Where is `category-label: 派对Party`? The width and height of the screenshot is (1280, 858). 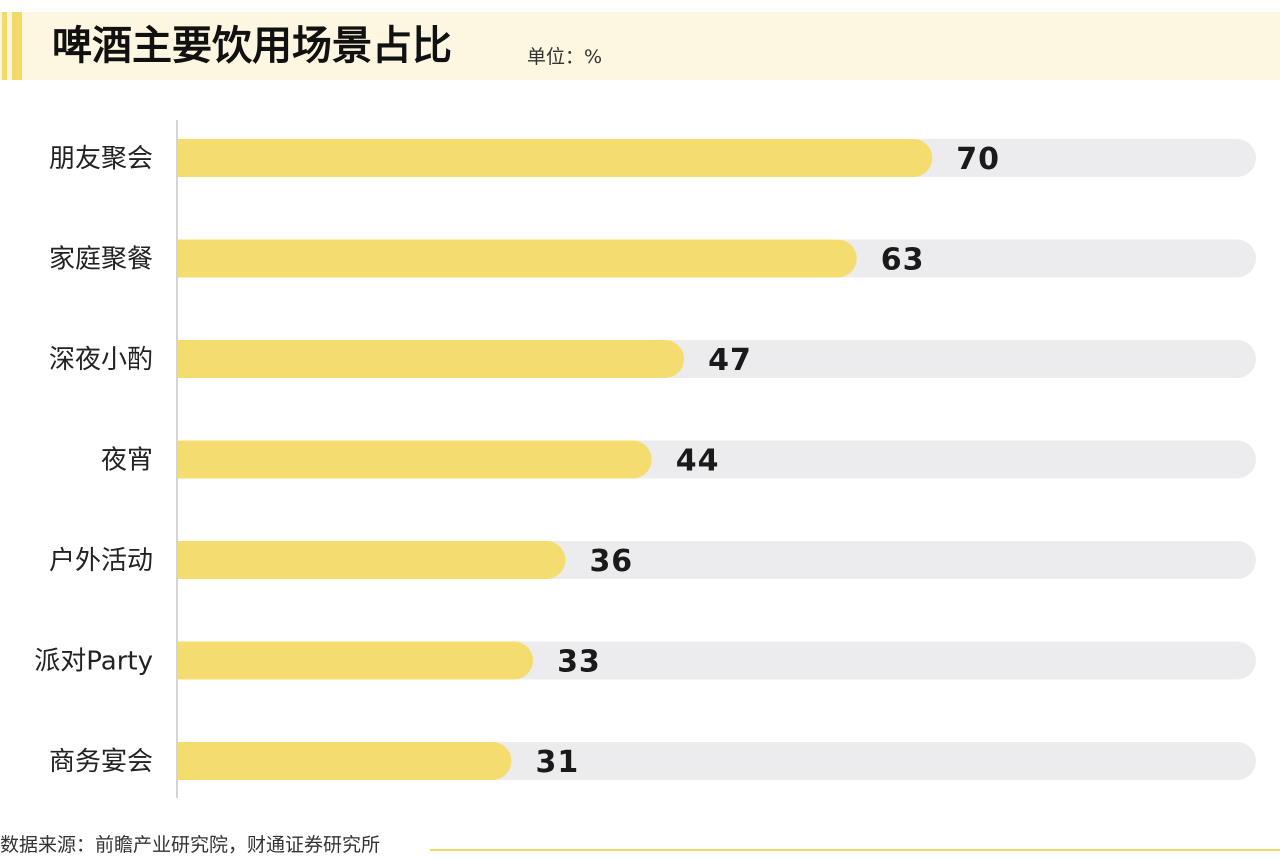 category-label: 派对Party is located at coordinates (93, 662).